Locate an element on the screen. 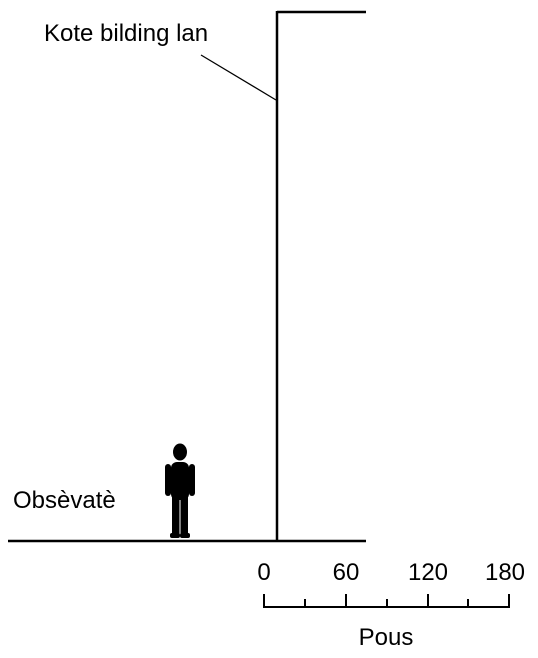  scale-unit-label: Pous is located at coordinates (386, 637).